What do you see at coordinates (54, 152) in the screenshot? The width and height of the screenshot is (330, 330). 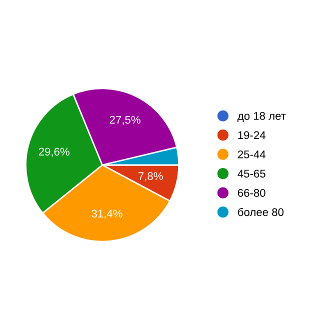 I see `data-label: 29,6%` at bounding box center [54, 152].